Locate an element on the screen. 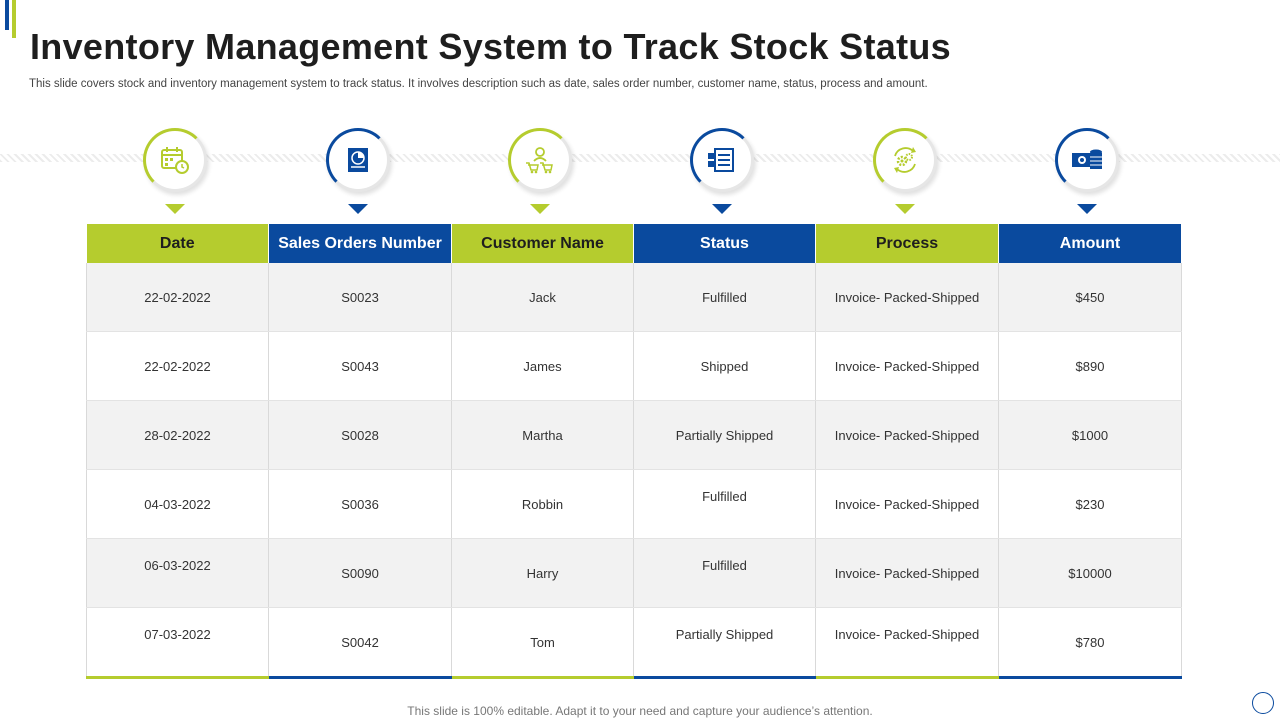 The width and height of the screenshot is (1280, 720). cell-date: 07-03-2022 is located at coordinates (177, 634).